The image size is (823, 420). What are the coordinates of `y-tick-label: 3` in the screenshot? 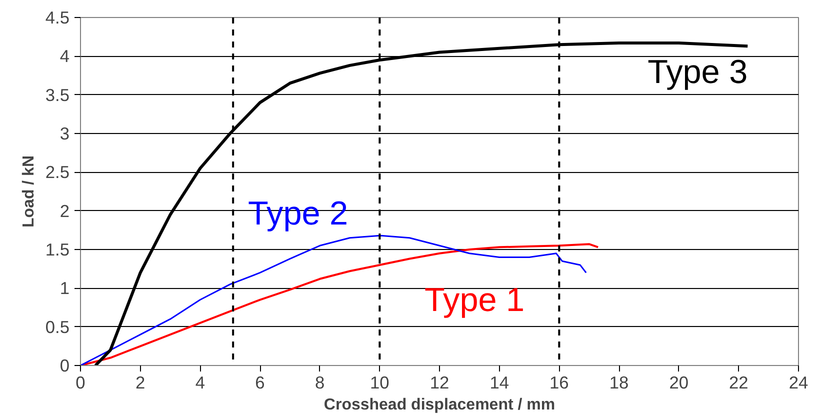 It's located at (65, 134).